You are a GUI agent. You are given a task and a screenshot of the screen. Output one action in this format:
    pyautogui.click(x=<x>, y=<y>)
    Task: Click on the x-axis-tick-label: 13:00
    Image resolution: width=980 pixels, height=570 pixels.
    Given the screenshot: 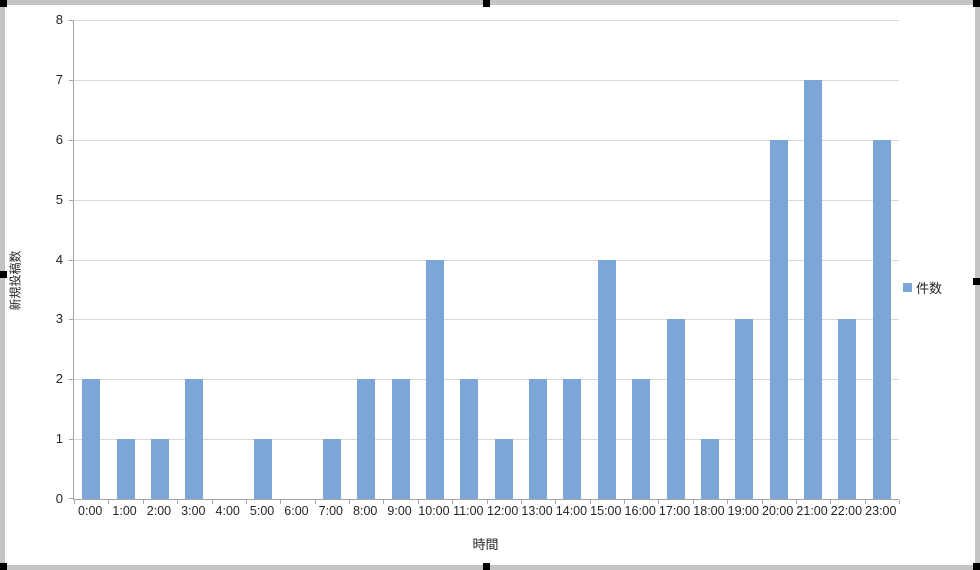 What is the action you would take?
    pyautogui.click(x=537, y=511)
    